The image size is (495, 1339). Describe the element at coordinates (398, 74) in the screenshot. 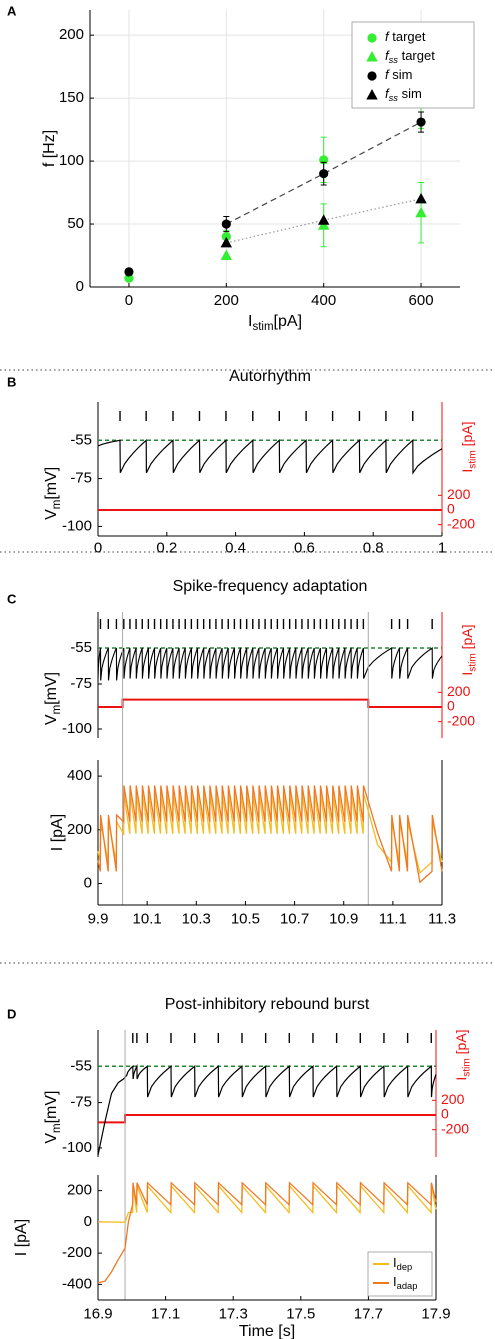

I see `legend-label: f sim` at that location.